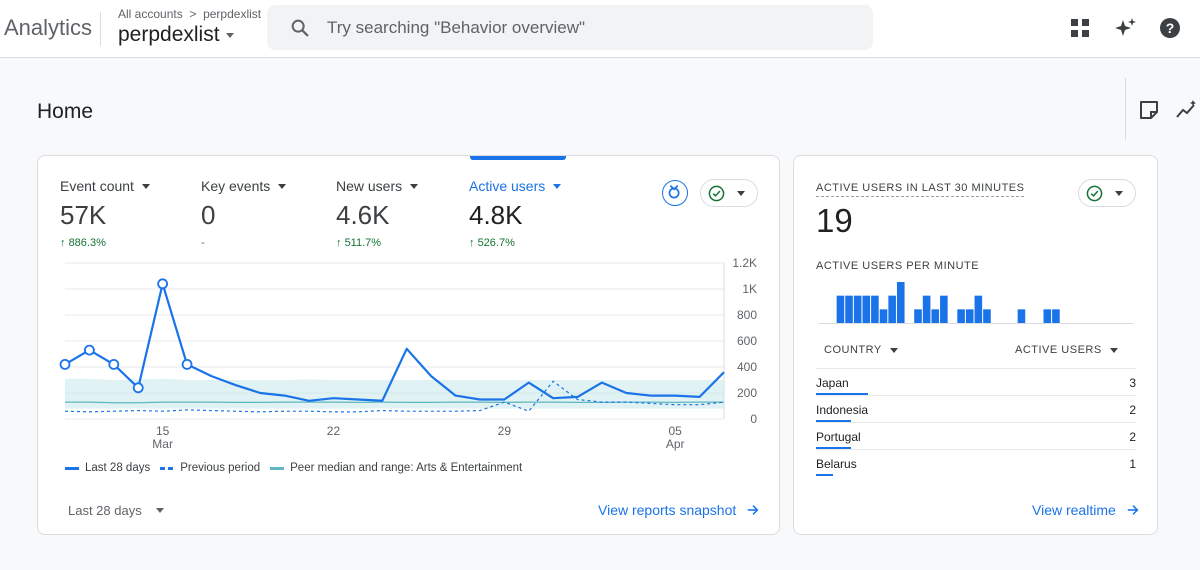  Describe the element at coordinates (220, 468) in the screenshot. I see `legend-label: Previous period` at that location.